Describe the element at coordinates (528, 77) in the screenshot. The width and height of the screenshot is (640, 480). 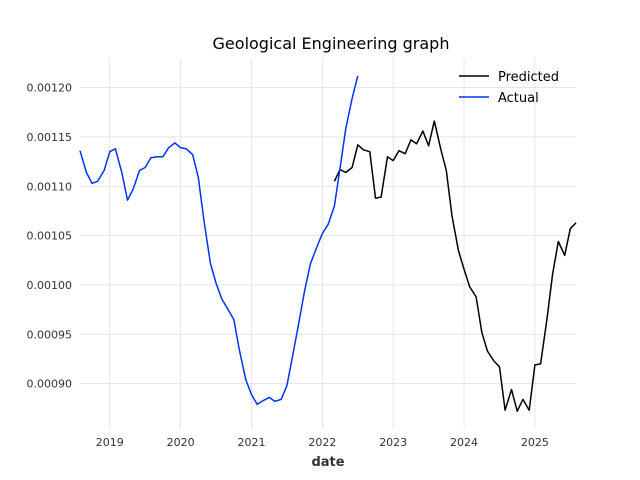
I see `legend-label-predicted: Predicted` at that location.